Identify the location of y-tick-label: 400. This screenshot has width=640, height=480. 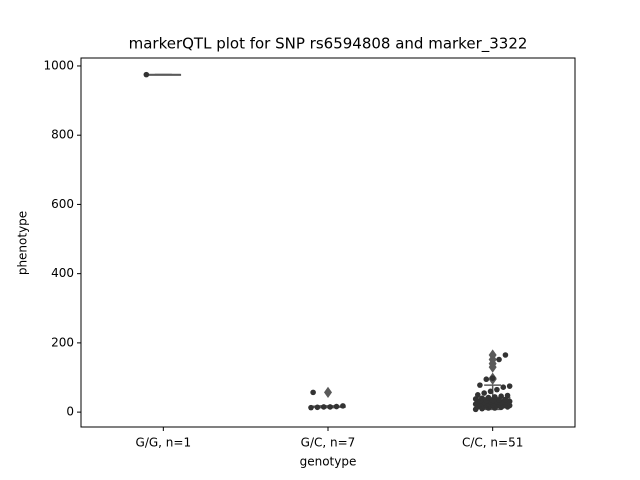
(62, 273).